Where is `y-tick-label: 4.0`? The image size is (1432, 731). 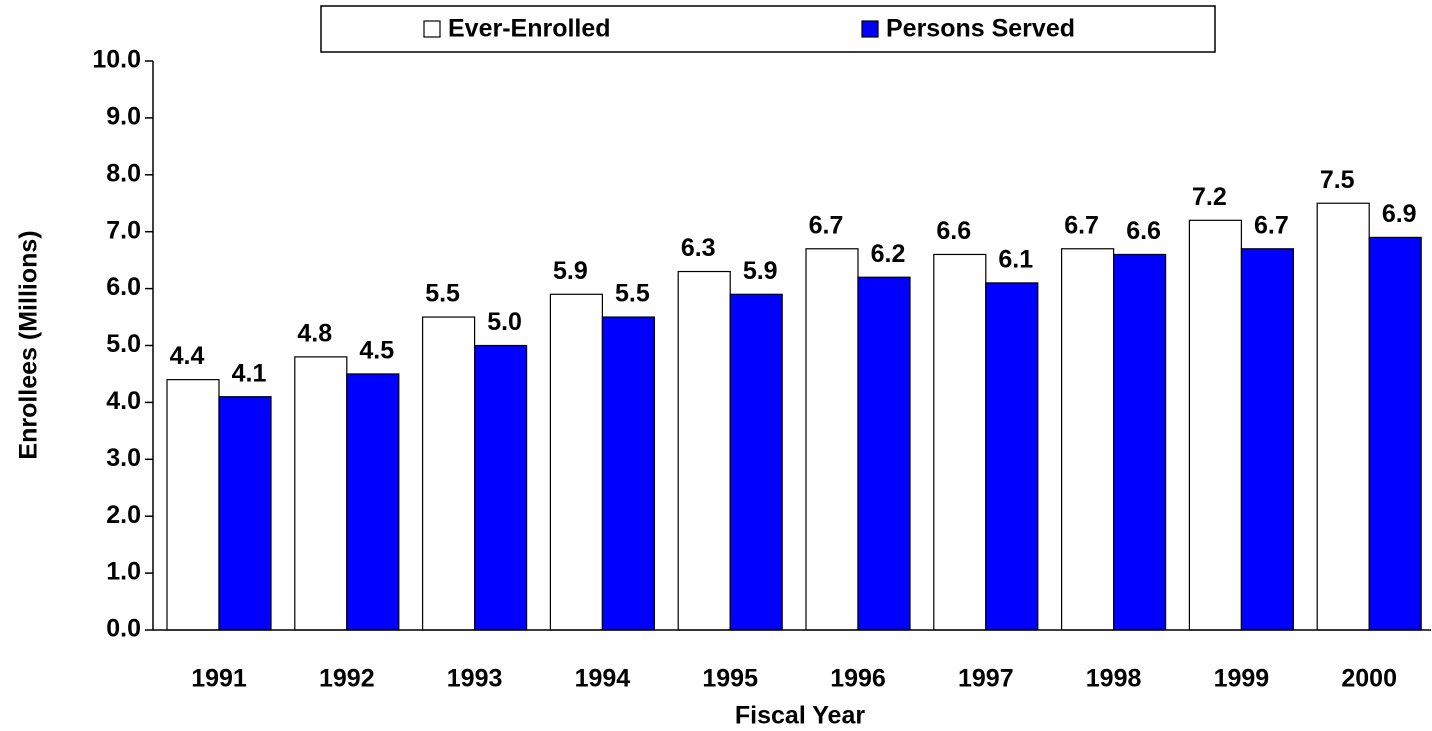
y-tick-label: 4.0 is located at coordinates (123, 401).